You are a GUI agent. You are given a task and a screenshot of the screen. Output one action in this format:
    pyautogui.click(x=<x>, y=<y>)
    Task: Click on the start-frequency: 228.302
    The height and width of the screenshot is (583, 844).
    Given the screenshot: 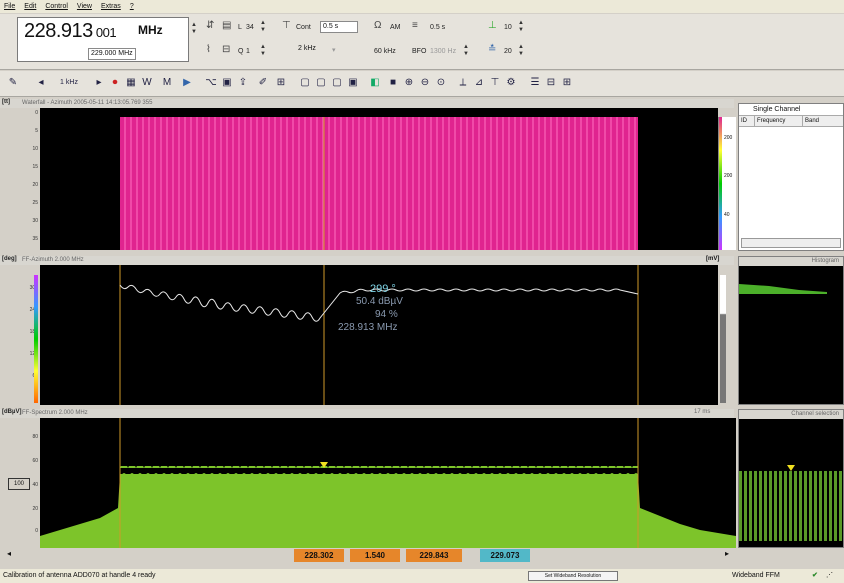 What is the action you would take?
    pyautogui.click(x=319, y=555)
    